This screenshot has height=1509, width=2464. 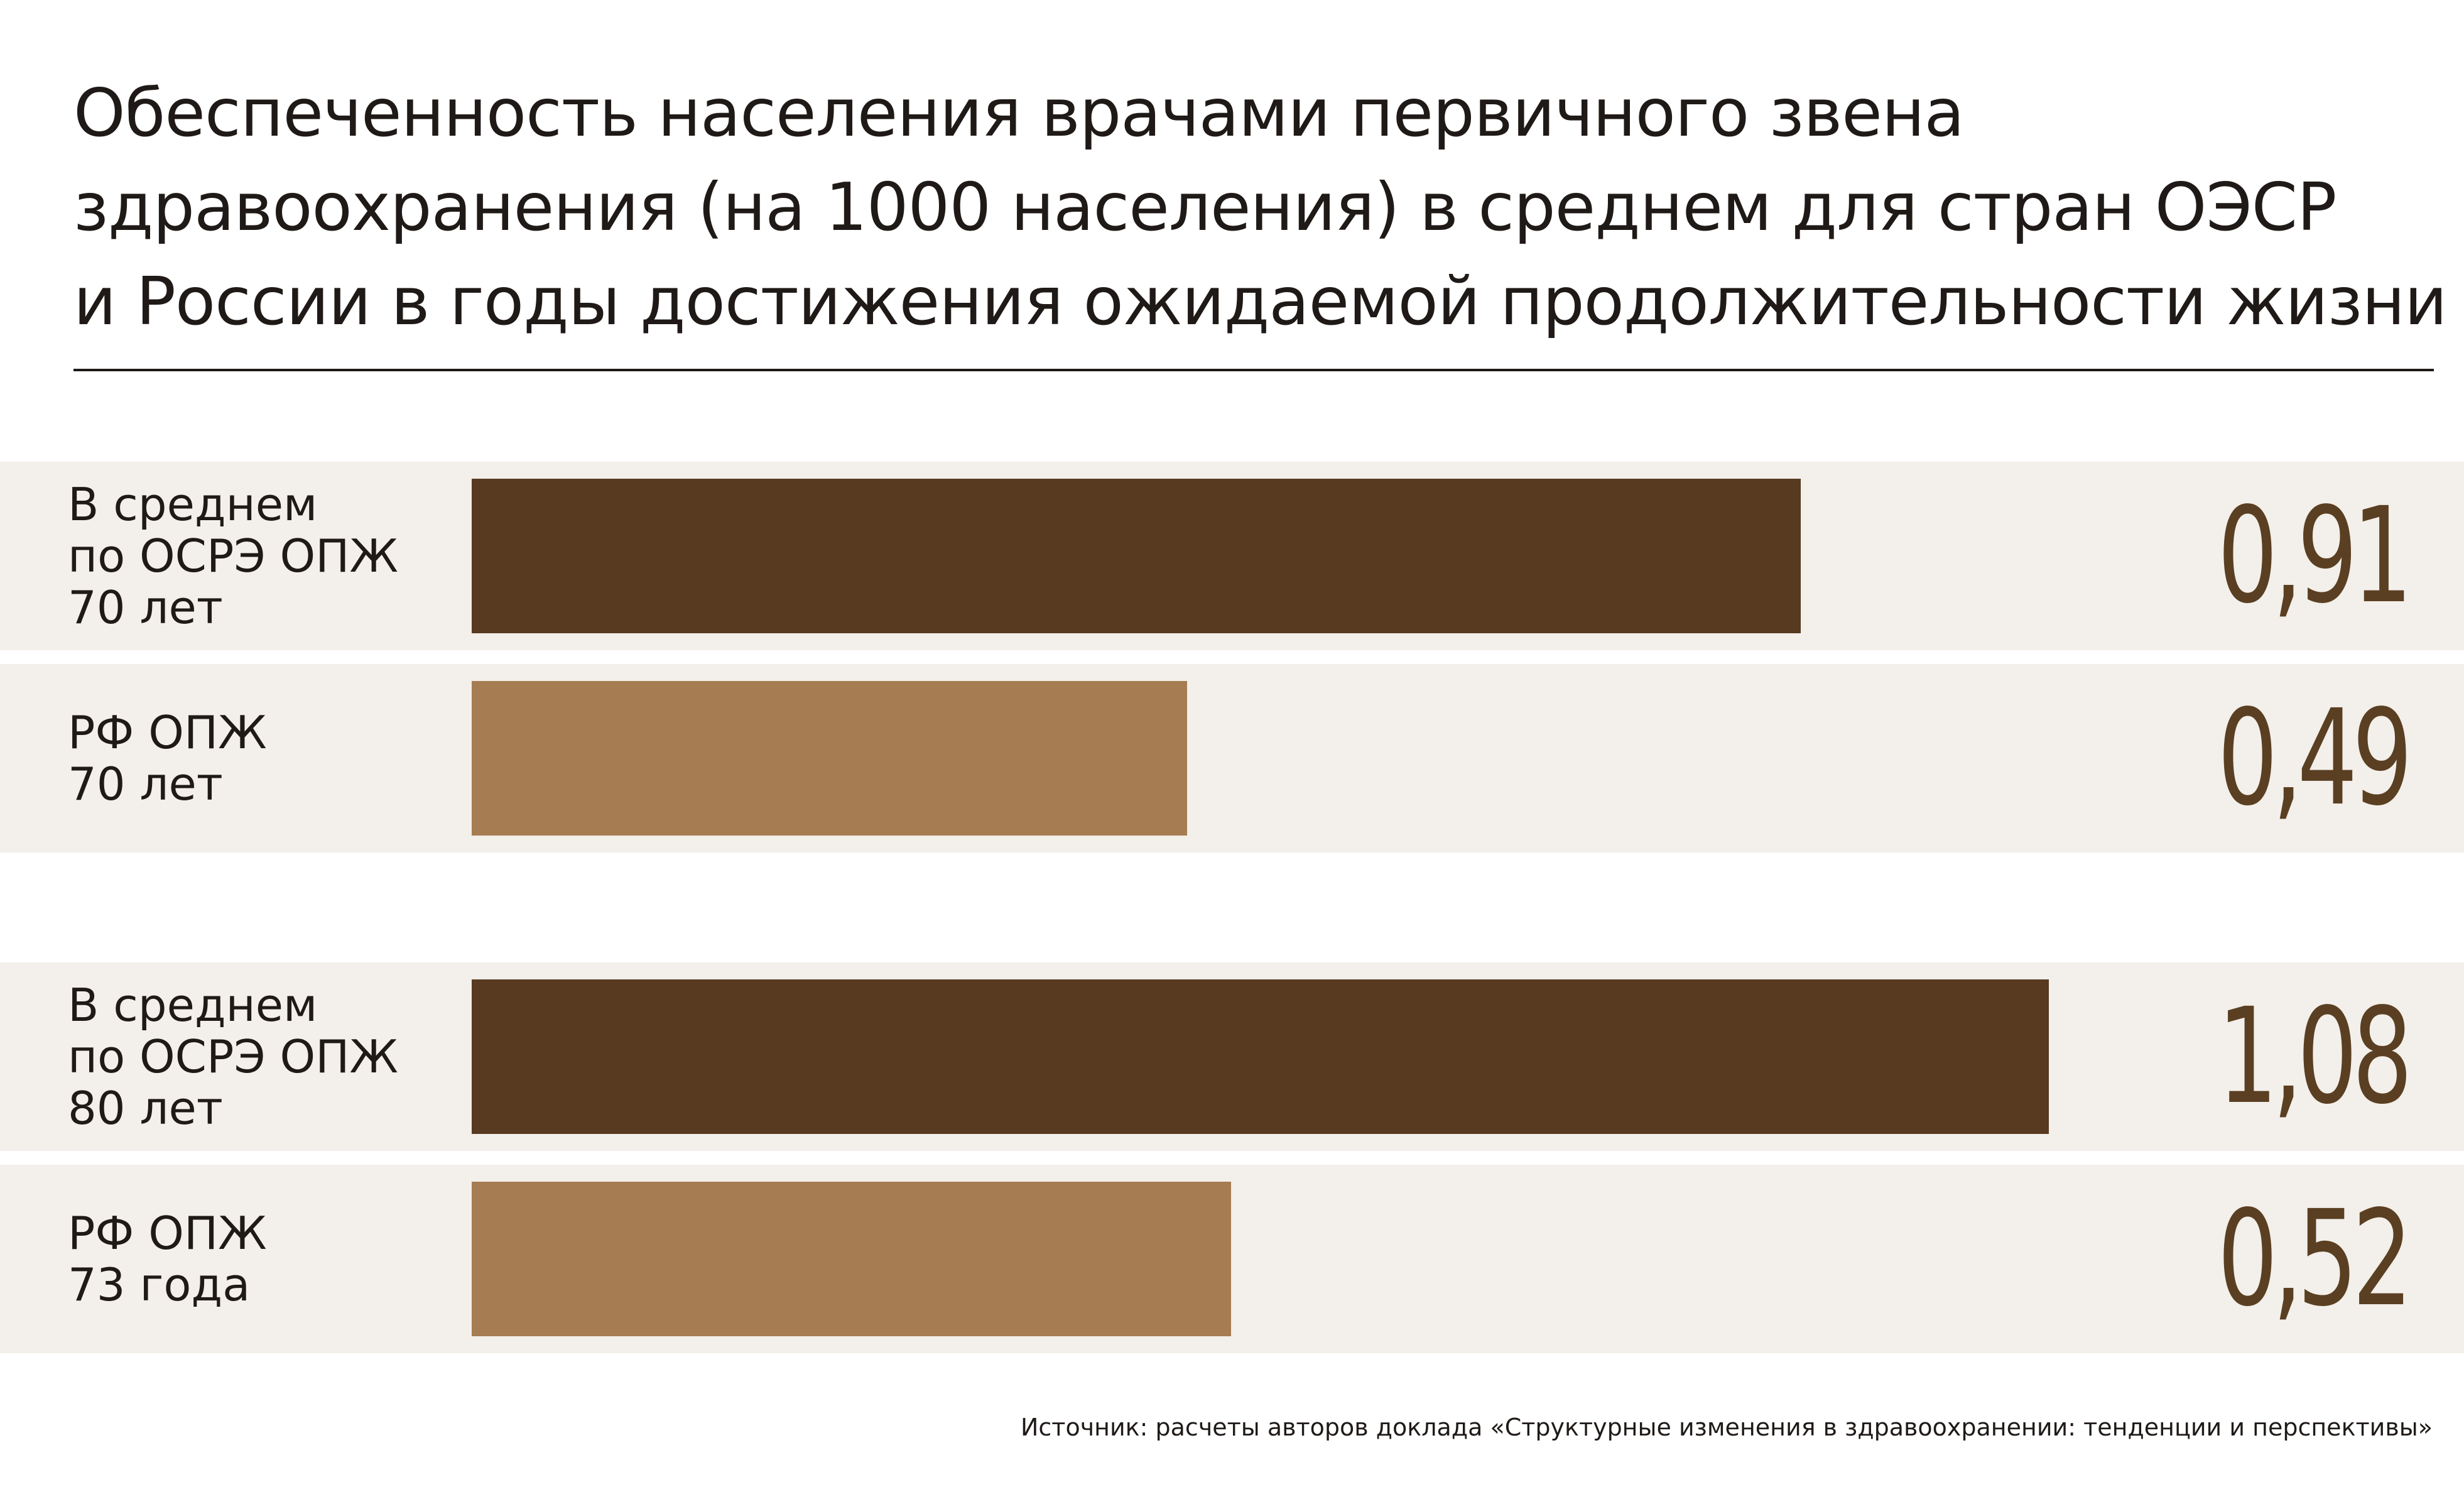 What do you see at coordinates (2315, 1056) in the screenshot?
I see `bar-value-label: 1,08` at bounding box center [2315, 1056].